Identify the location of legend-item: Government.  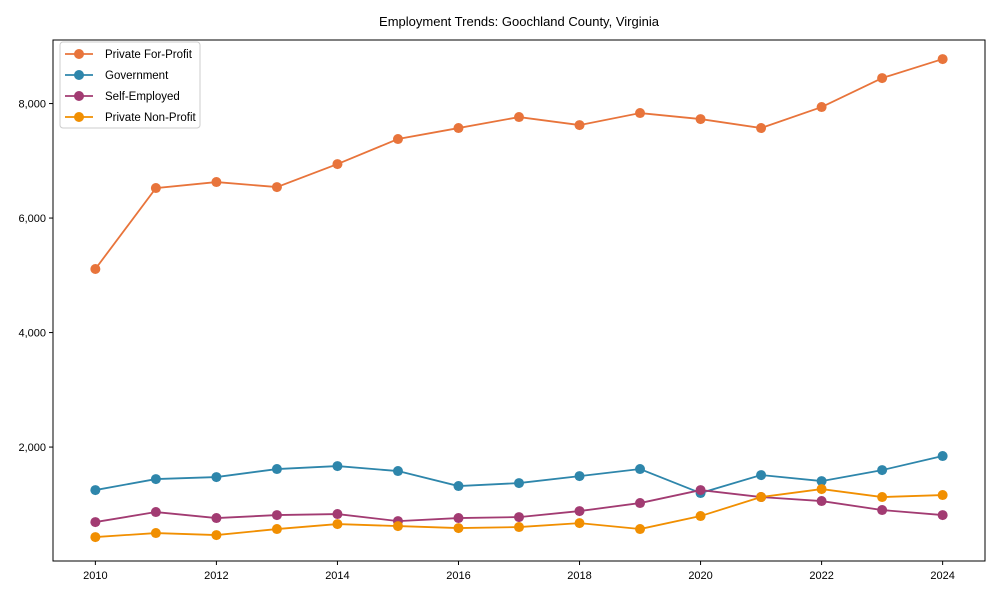
(117, 76).